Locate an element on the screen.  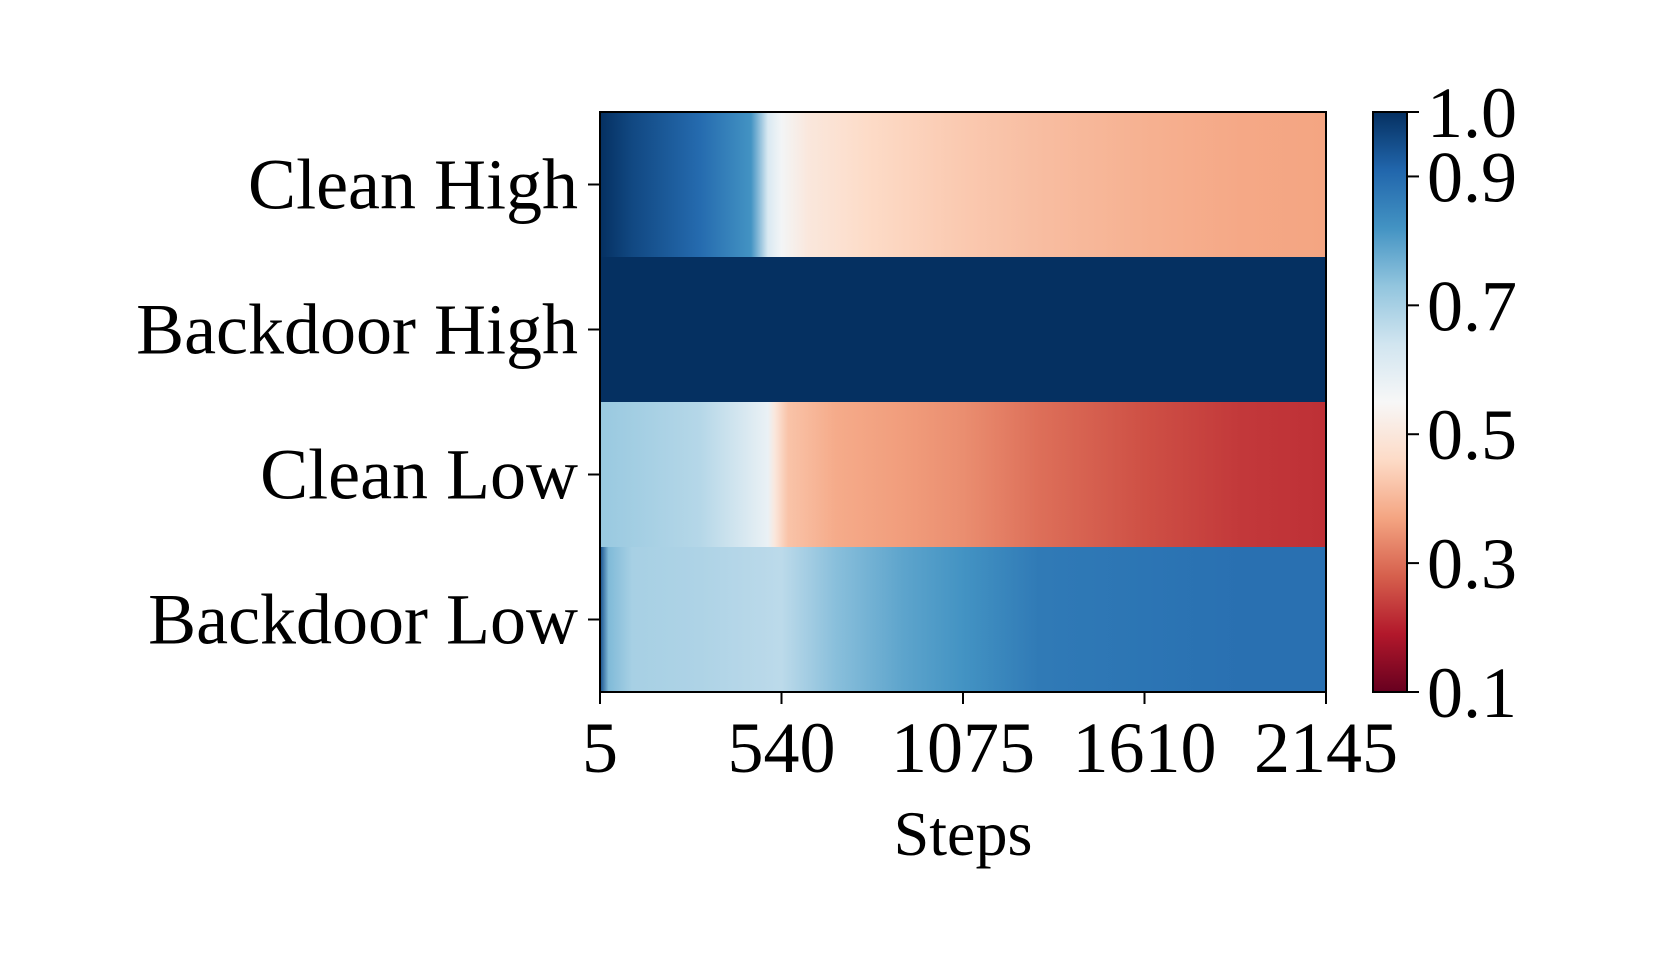
x-tick-label: 5 is located at coordinates (600, 748).